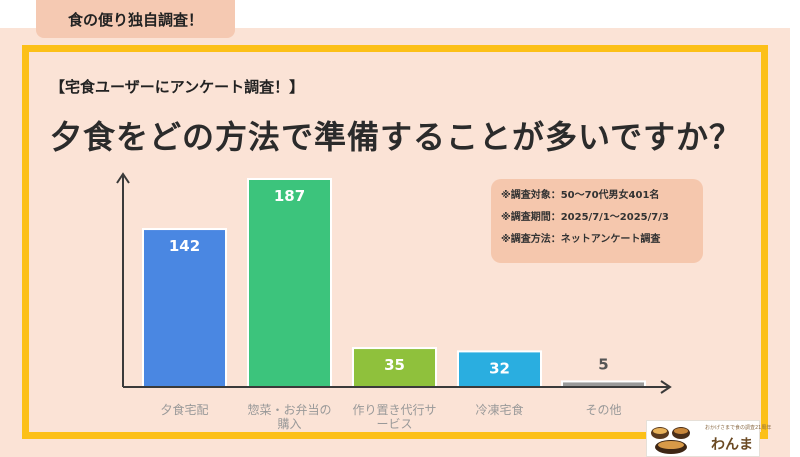 The image size is (800, 457). I want to click on category-label: その他, so click(603, 410).